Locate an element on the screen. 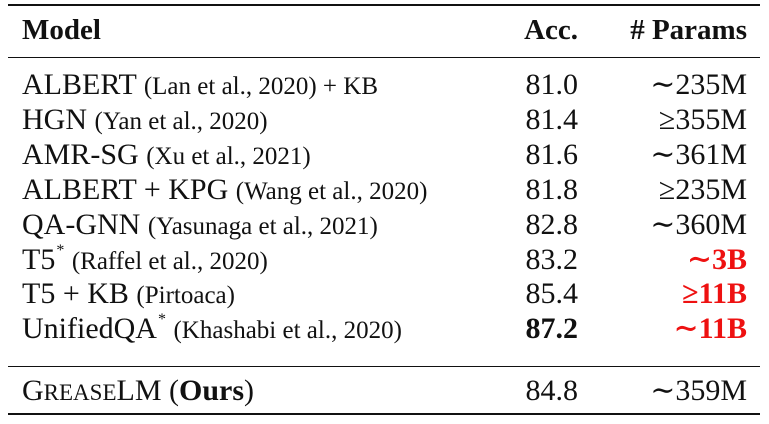 The width and height of the screenshot is (769, 424). table-row-acc: 81.0 is located at coordinates (552, 84).